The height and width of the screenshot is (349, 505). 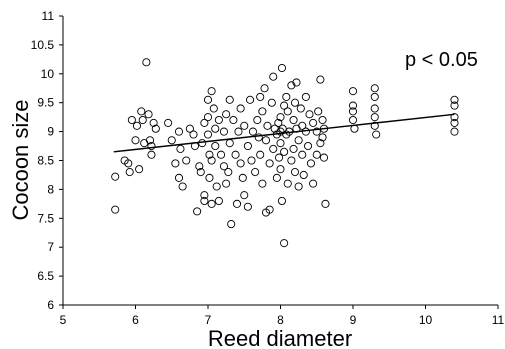 What do you see at coordinates (45, 276) in the screenshot?
I see `y-tick-label: 6.5` at bounding box center [45, 276].